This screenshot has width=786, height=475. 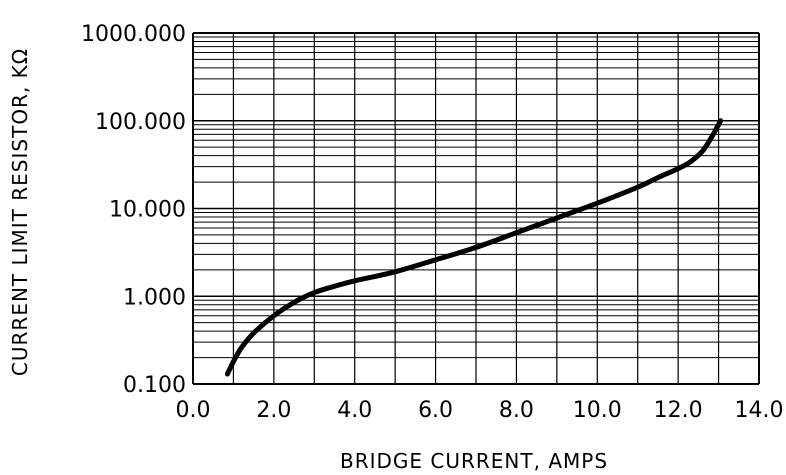 I want to click on x-tick-label: 2.0, so click(x=273, y=410).